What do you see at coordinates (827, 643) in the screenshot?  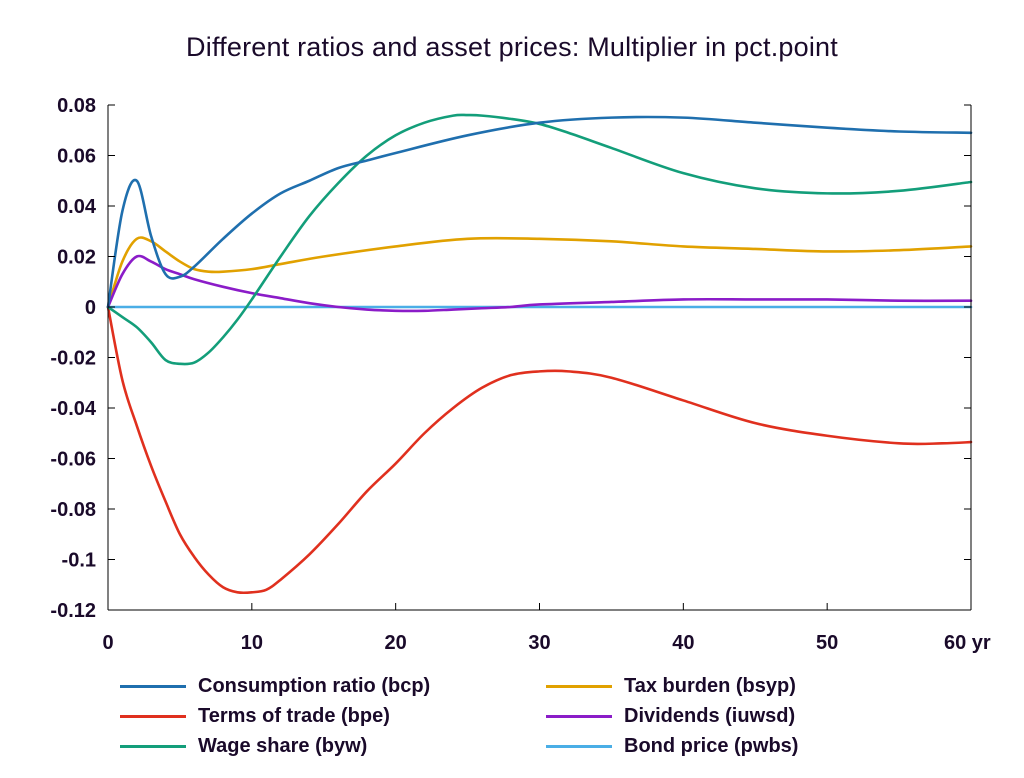 I see `x-tick-label: 50` at bounding box center [827, 643].